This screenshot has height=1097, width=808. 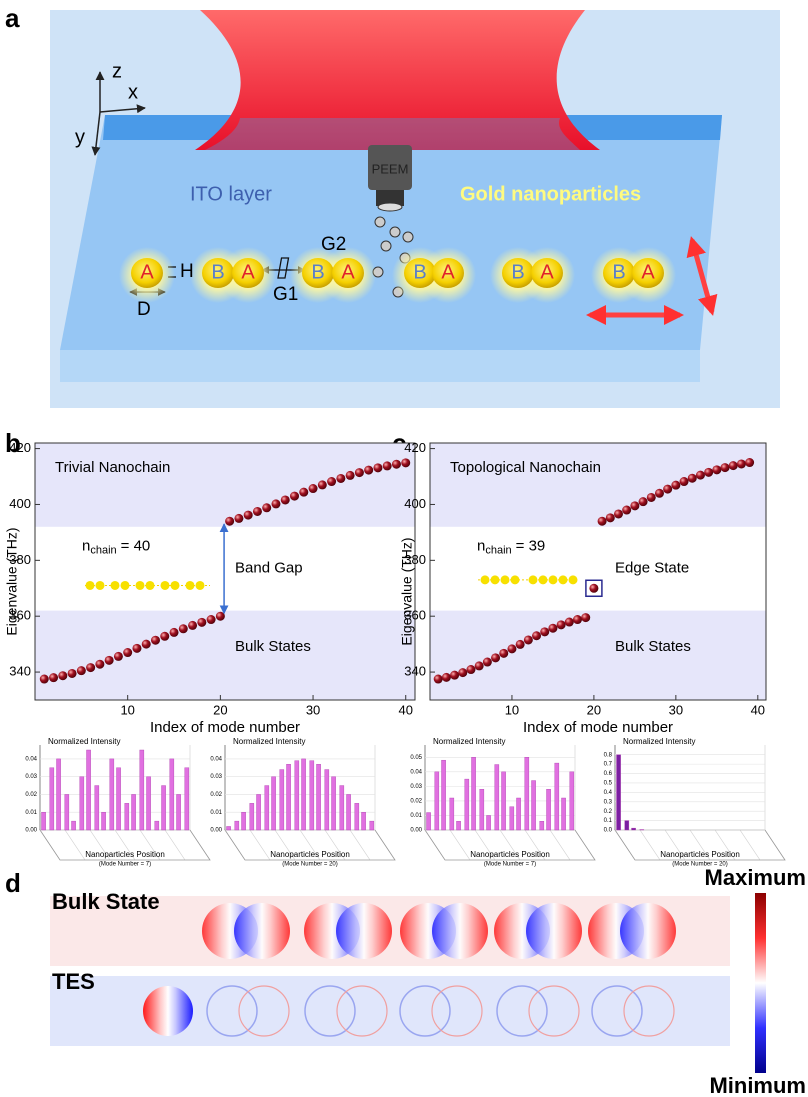 I want to click on x-tick-label: 40, so click(x=405, y=709).